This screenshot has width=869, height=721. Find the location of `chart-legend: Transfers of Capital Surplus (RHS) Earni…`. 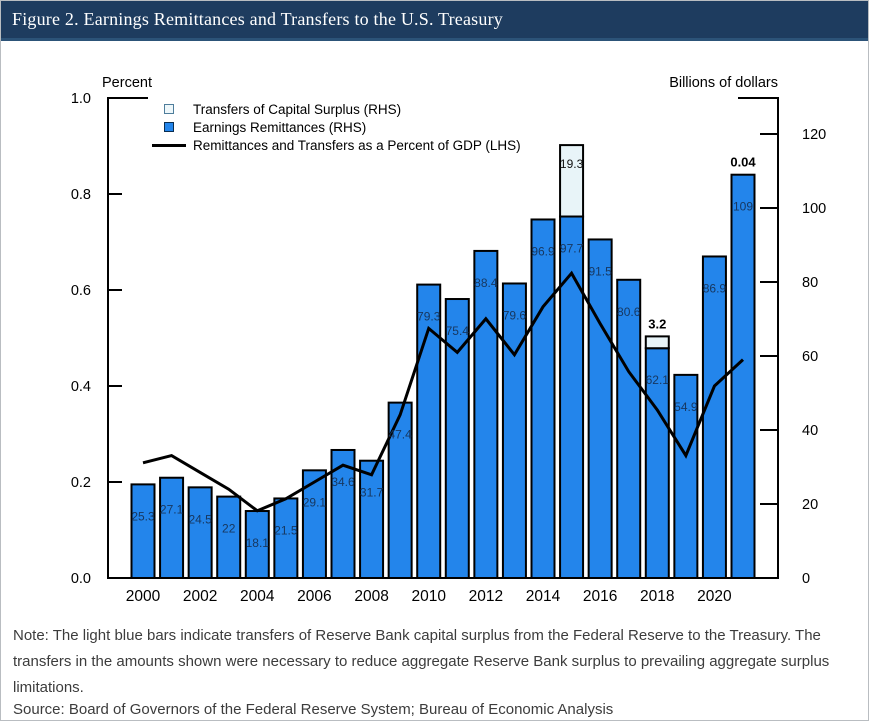

chart-legend: Transfers of Capital Surplus (RHS) Earni… is located at coordinates (336, 127).